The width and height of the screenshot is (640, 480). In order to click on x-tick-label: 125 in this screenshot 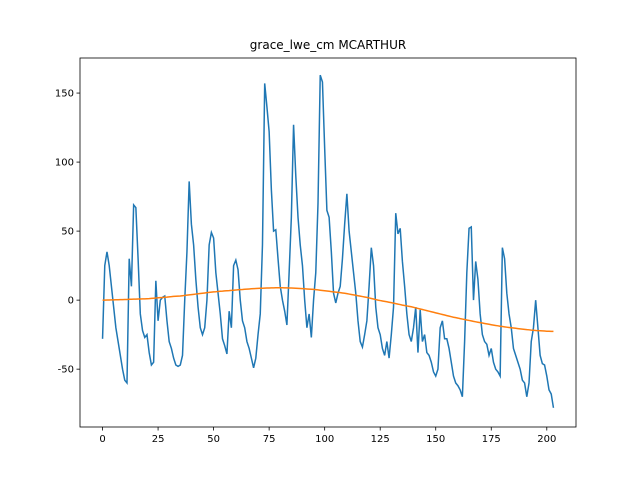, I will do `click(380, 439)`.